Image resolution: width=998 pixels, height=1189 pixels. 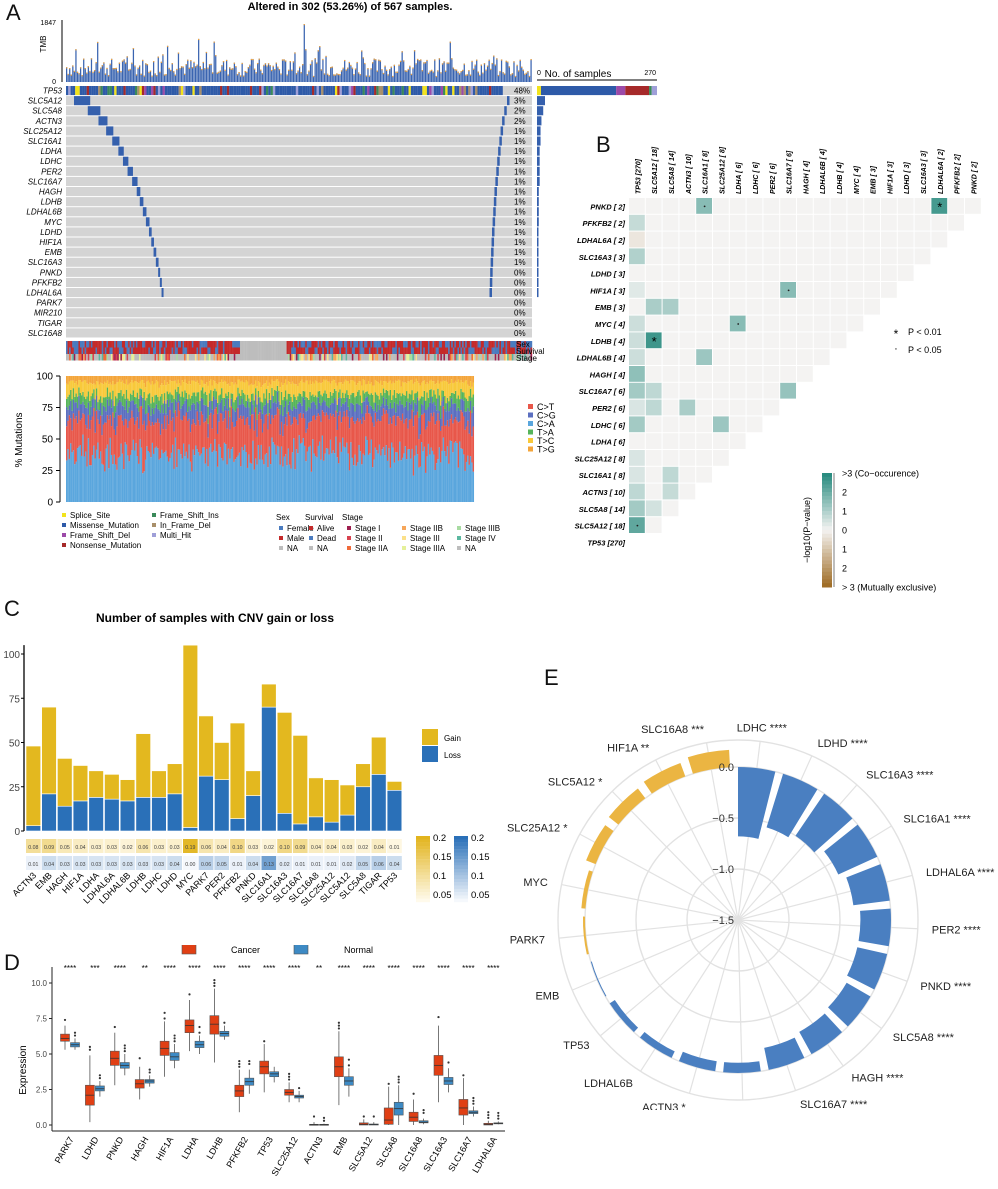 I want to click on oncoprint-row-bg, so click(x=299, y=202).